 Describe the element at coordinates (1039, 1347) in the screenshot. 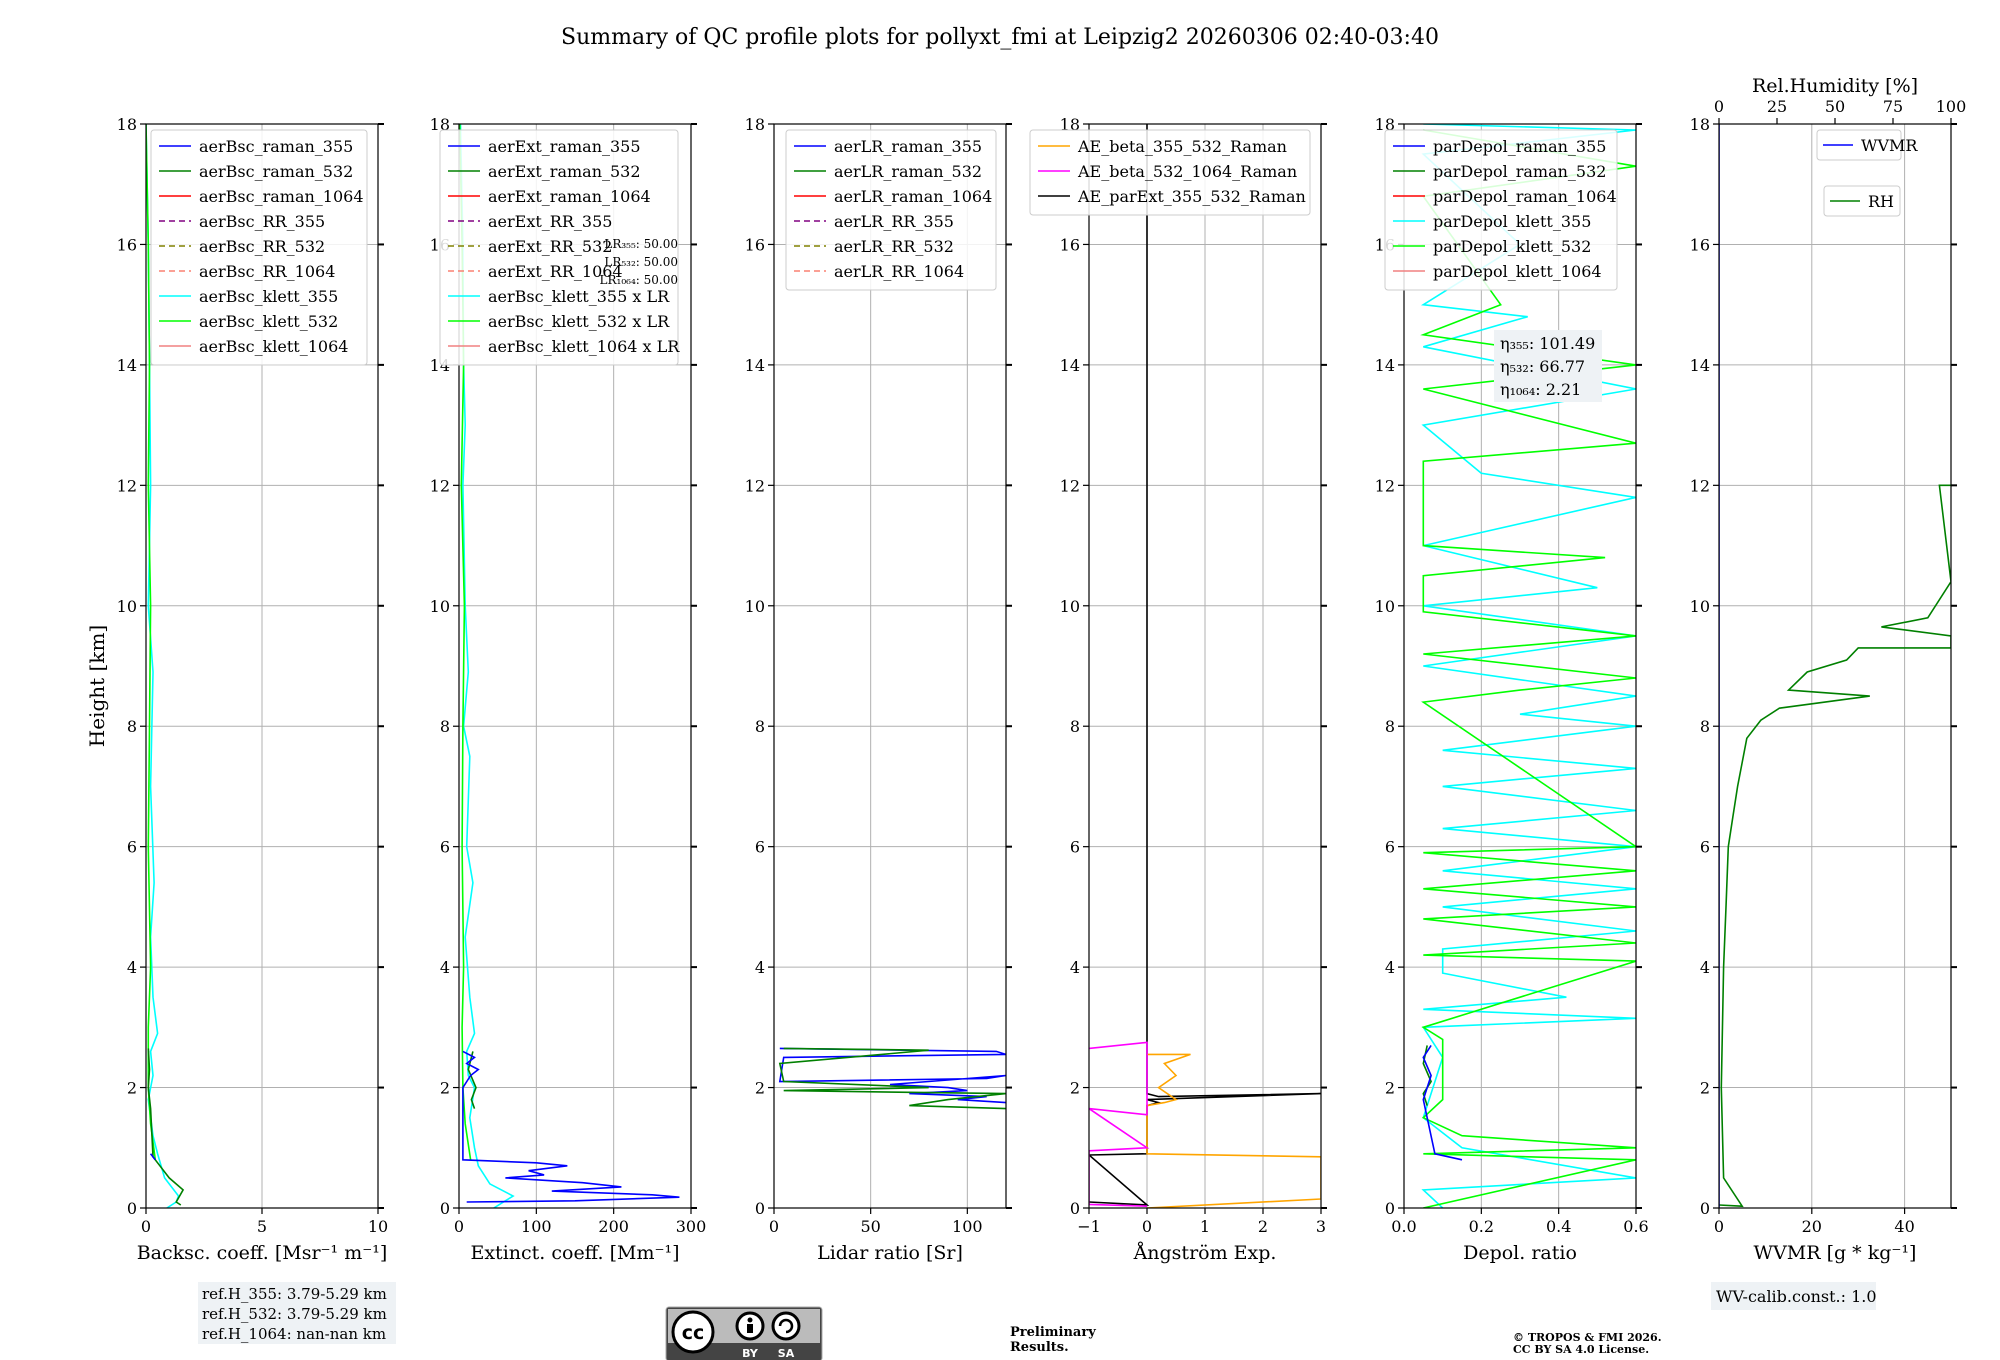

I see `preliminary-line2: Results.` at that location.